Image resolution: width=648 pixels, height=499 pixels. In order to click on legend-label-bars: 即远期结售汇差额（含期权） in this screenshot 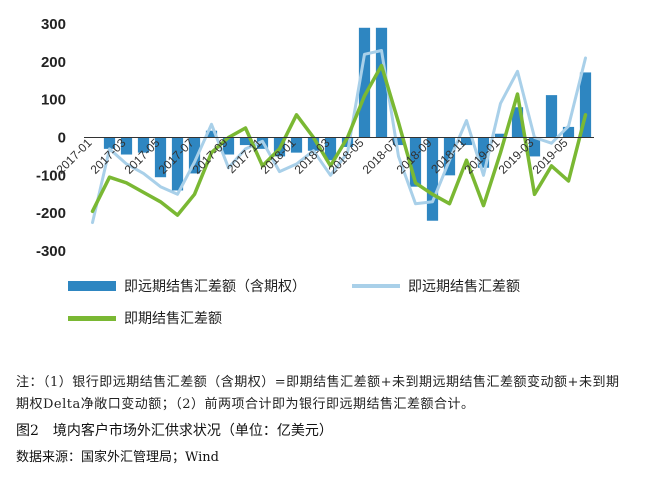, I will do `click(215, 287)`.